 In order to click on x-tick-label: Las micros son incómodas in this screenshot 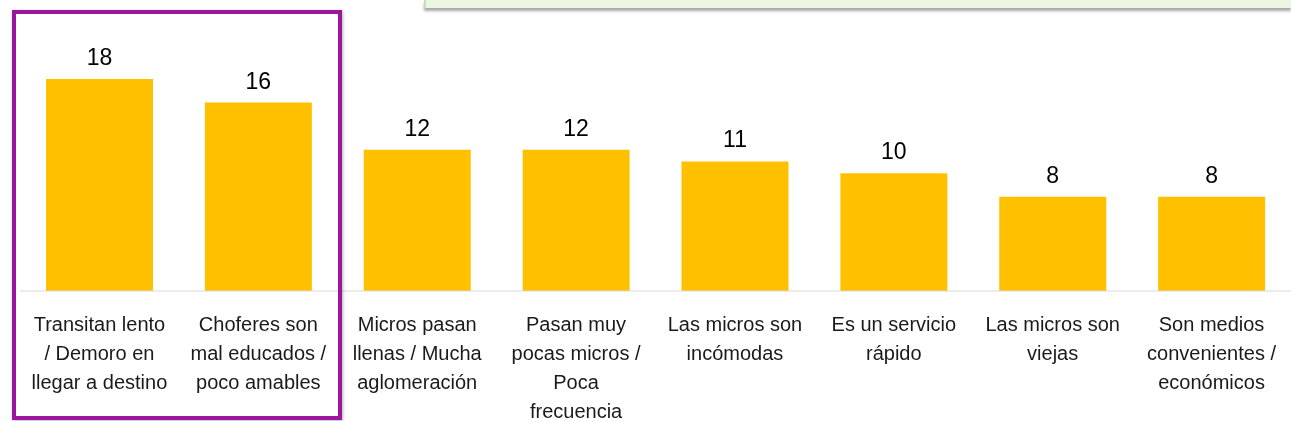, I will do `click(735, 338)`.